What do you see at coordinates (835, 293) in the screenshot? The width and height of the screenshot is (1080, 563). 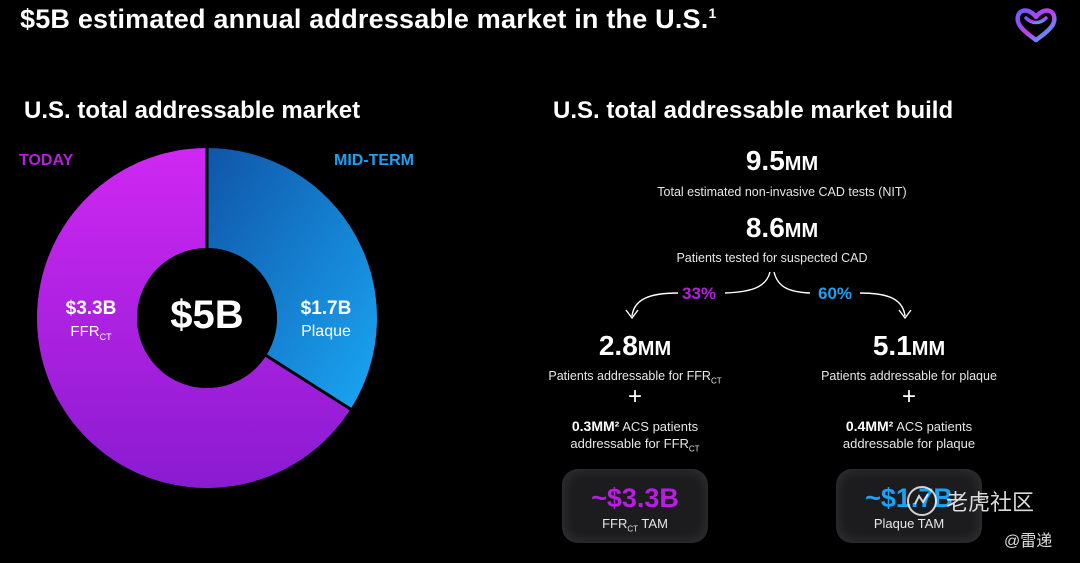 I see `split-right-percent: 60%` at bounding box center [835, 293].